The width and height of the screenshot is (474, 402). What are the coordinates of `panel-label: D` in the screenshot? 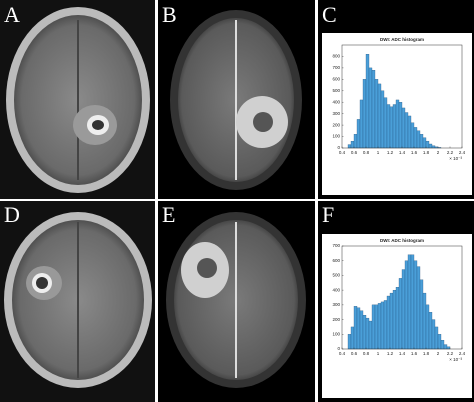 It's located at (12, 214).